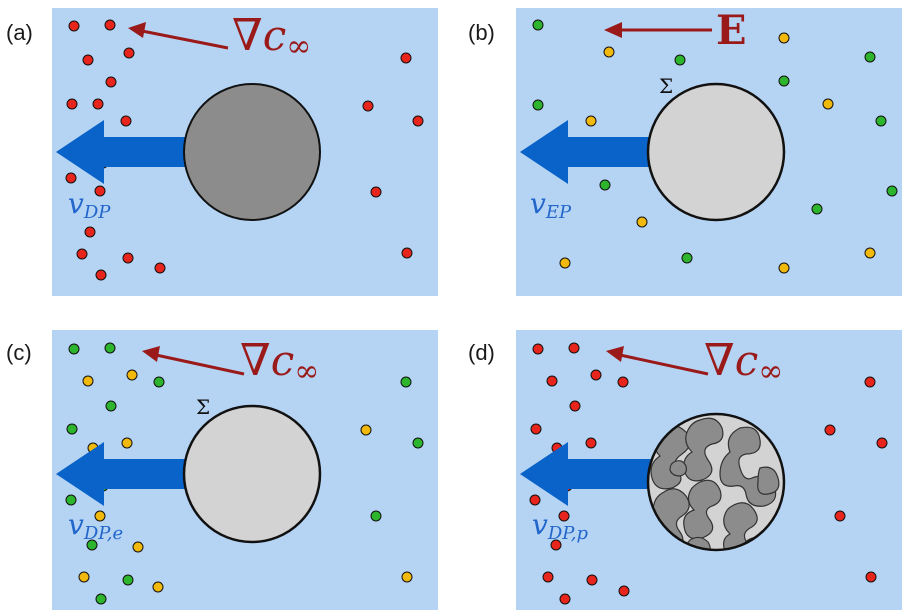 The image size is (912, 615). What do you see at coordinates (19, 32) in the screenshot?
I see `panel-a-label: (a)` at bounding box center [19, 32].